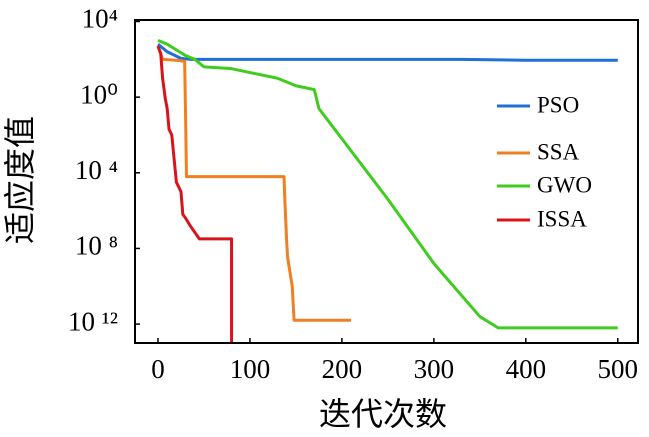  Describe the element at coordinates (96, 246) in the screenshot. I see `y-tick-label: 10 ⁸` at that location.